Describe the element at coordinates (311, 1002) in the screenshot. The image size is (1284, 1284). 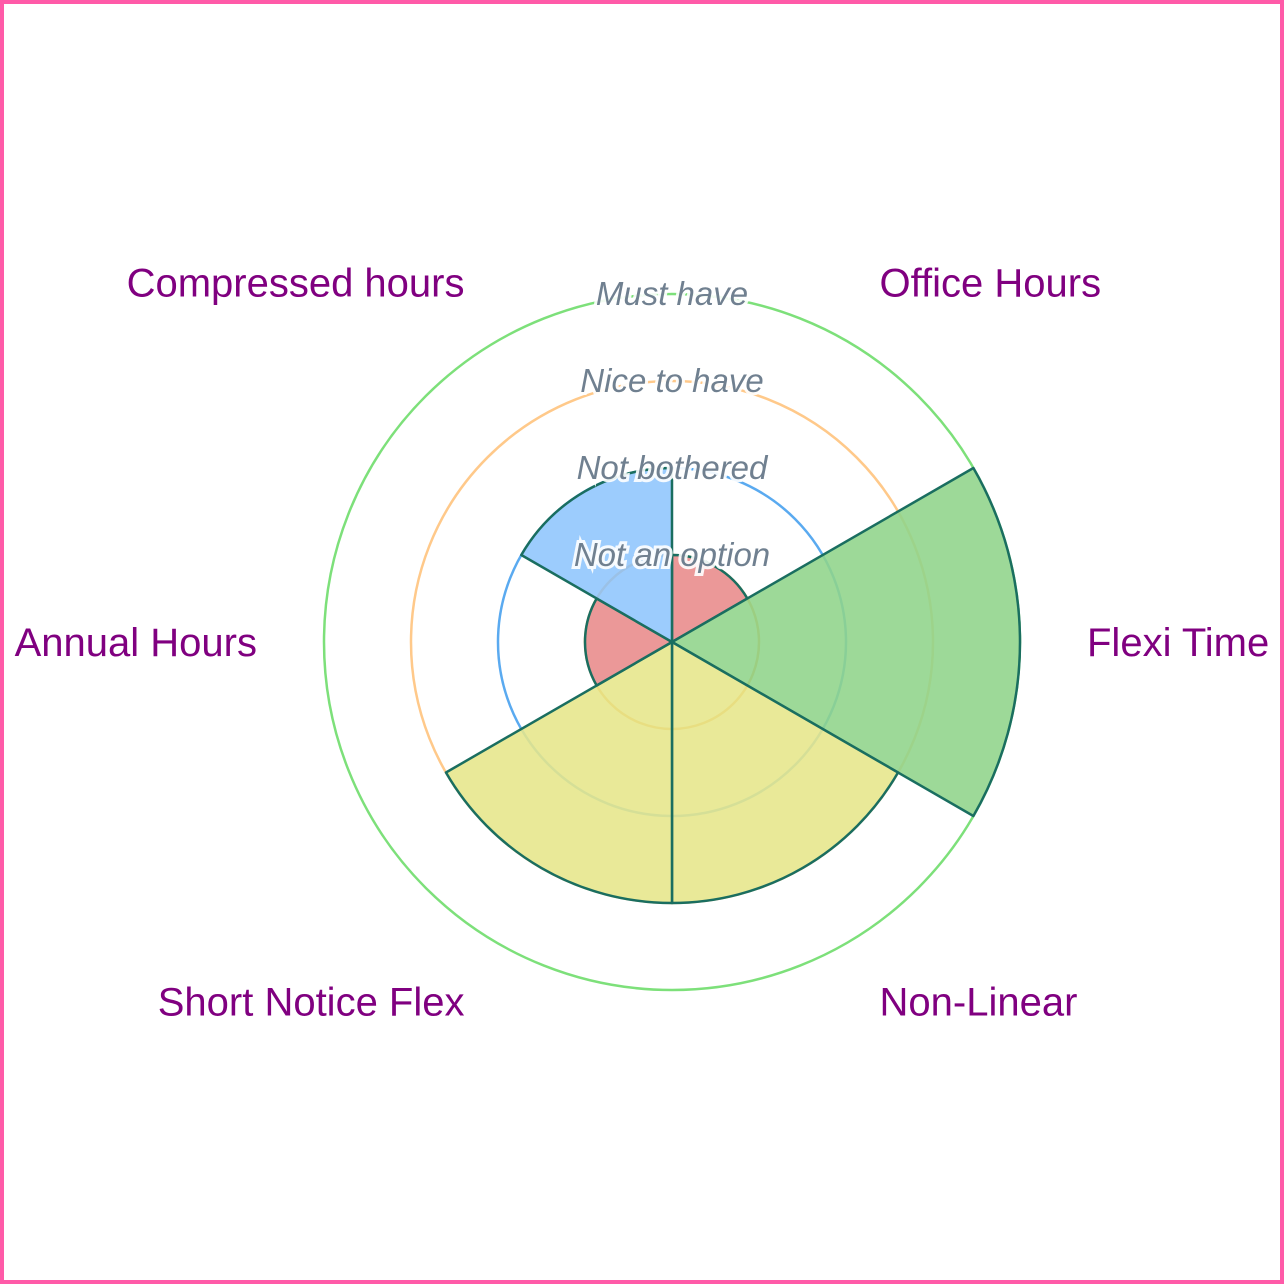
I see `category-label-short-notice-flex: Short Notice Flex` at that location.